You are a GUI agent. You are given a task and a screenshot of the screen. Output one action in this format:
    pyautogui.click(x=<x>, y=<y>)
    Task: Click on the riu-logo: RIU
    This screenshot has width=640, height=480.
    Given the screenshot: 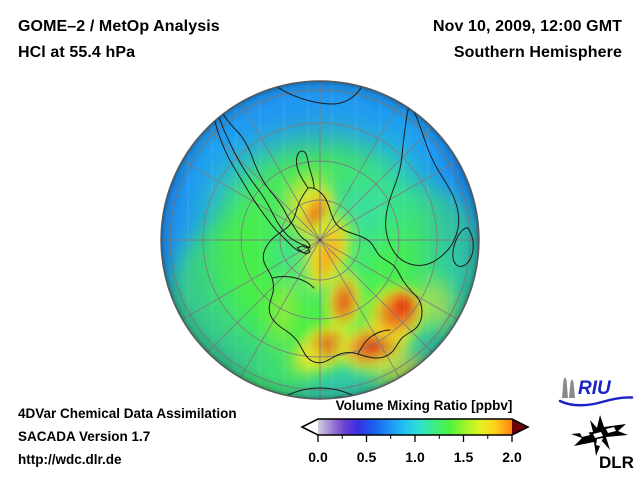 What is the action you would take?
    pyautogui.click(x=596, y=391)
    